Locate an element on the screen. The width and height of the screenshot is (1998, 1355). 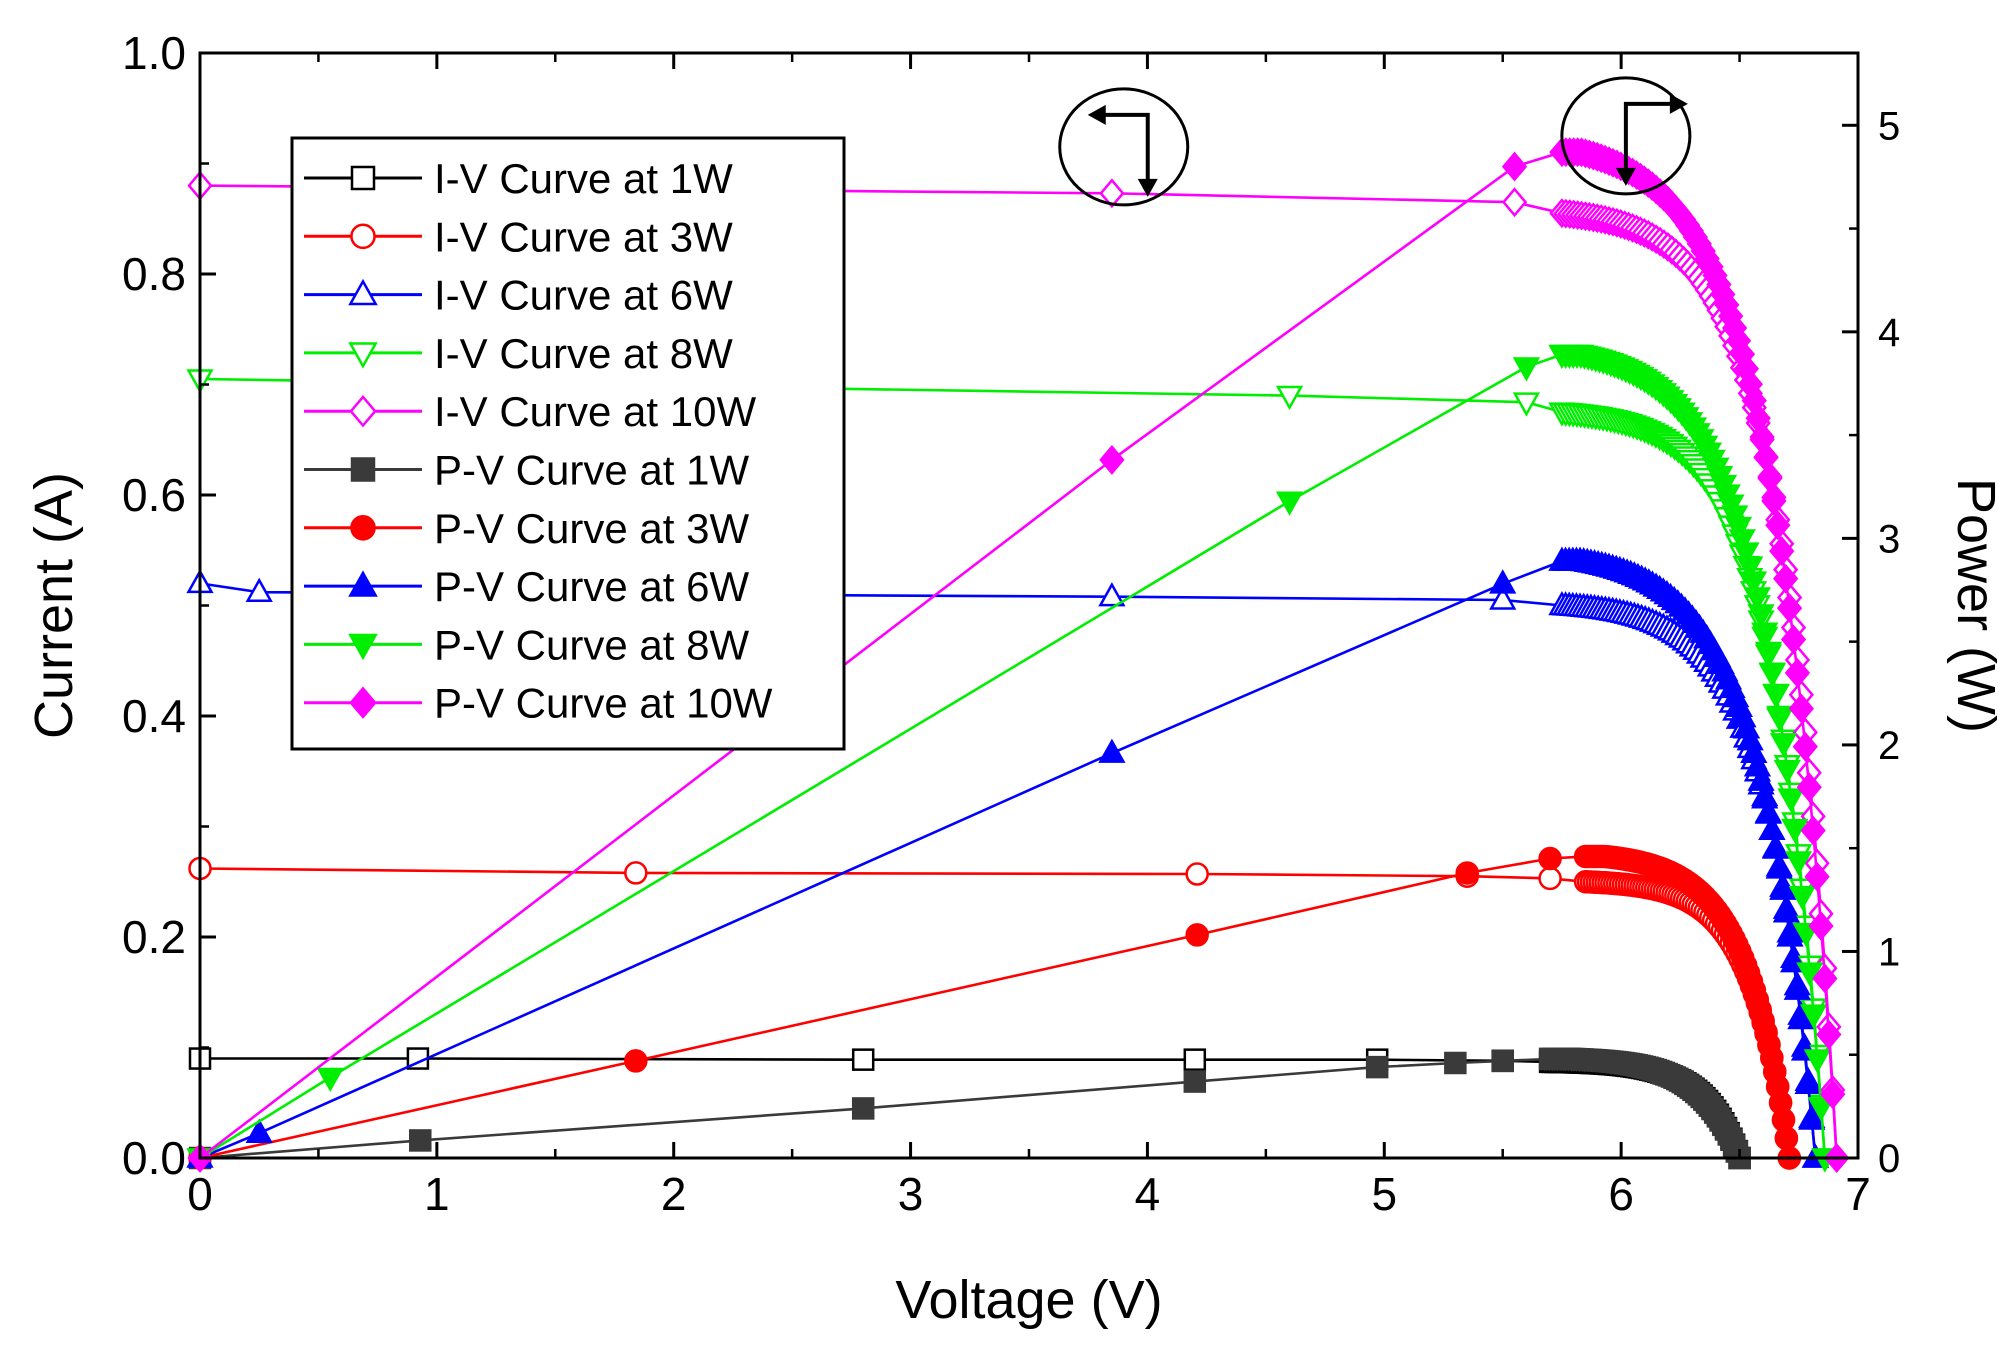
power-axis-callout is located at coordinates (1626, 136).